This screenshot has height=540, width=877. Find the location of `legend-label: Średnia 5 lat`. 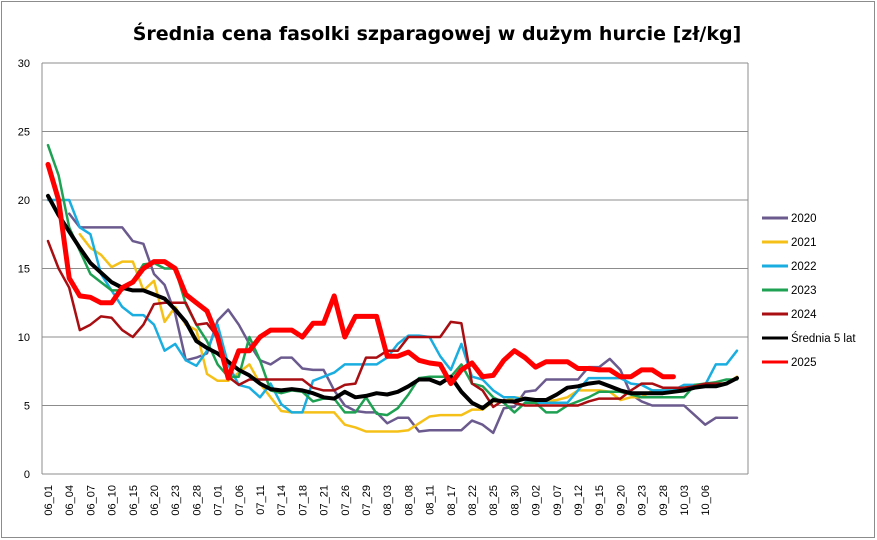

legend-label: Średnia 5 lat is located at coordinates (823, 338).